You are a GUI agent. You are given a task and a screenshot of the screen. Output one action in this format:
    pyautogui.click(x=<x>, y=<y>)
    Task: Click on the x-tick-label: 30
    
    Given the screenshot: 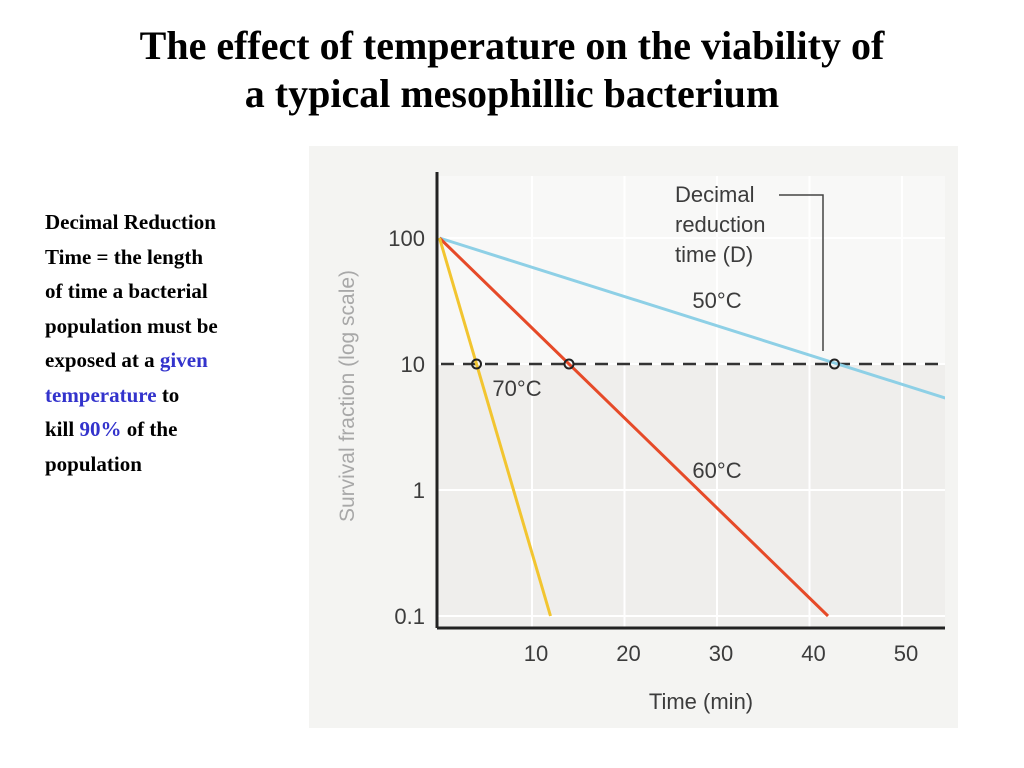 What is the action you would take?
    pyautogui.click(x=721, y=653)
    